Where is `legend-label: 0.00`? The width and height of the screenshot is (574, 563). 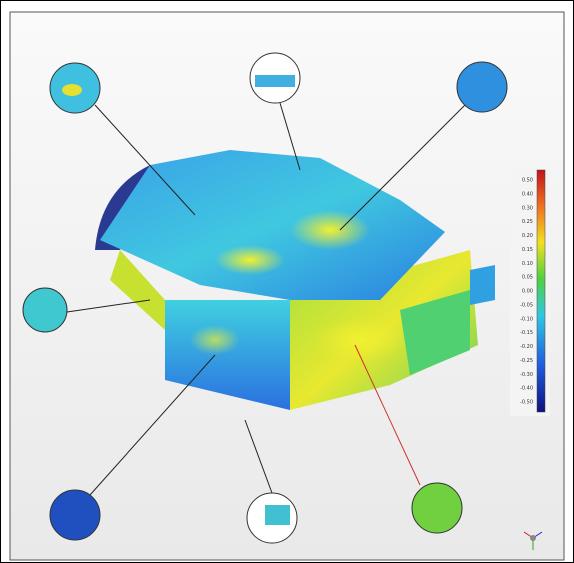 legend-label: 0.00 is located at coordinates (527, 292).